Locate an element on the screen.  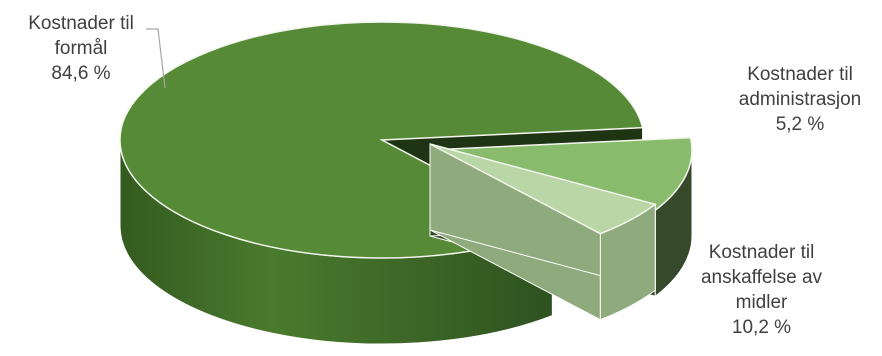
slice-label-formal-line1: Kostnader til is located at coordinates (81, 23).